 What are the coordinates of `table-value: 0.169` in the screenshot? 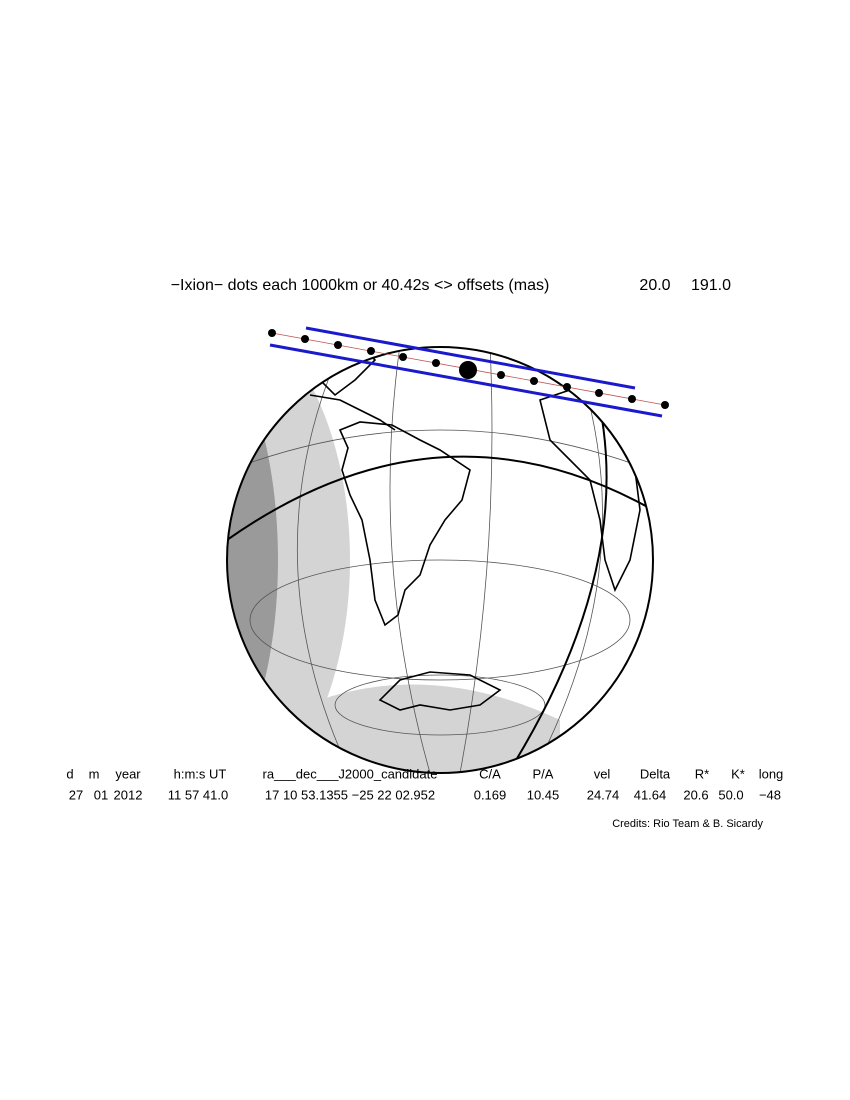 It's located at (490, 794).